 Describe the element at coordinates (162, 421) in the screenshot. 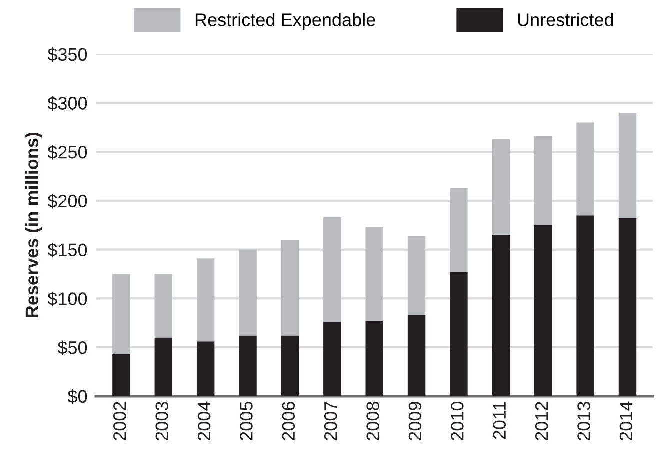

I see `x-tick-label: 2003` at that location.